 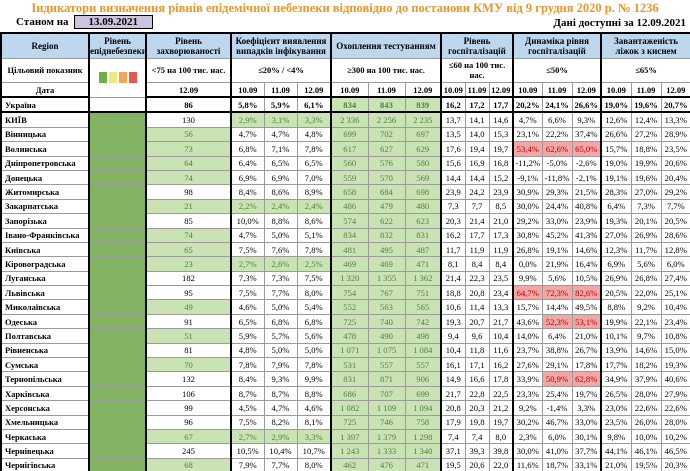 I want to click on value-cell: -1,4%, so click(x=557, y=408).